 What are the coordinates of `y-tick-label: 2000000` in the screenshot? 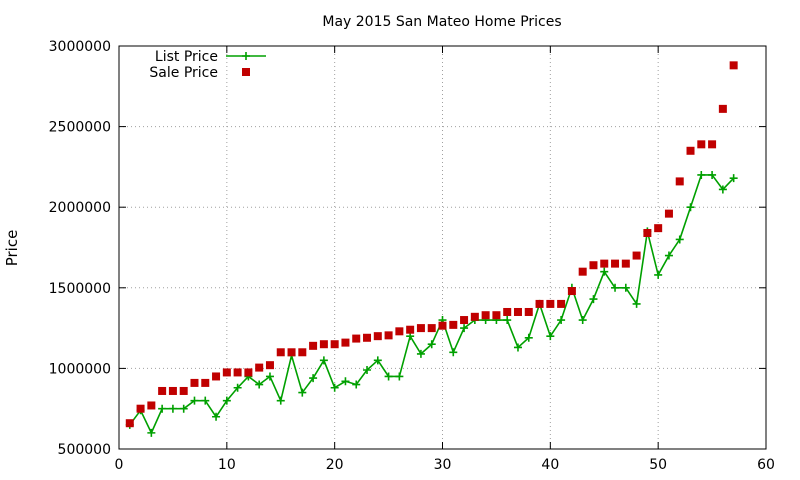 It's located at (80, 208).